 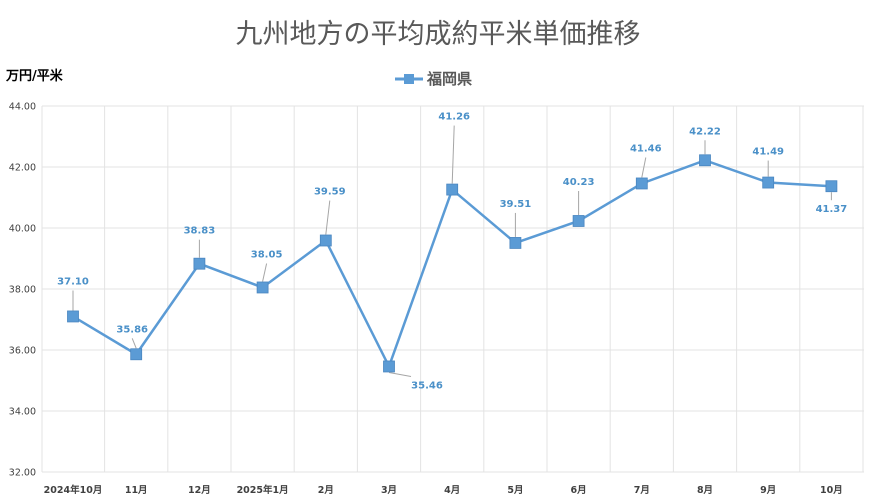 What do you see at coordinates (73, 490) in the screenshot?
I see `x-tick-label: 2024年10月` at bounding box center [73, 490].